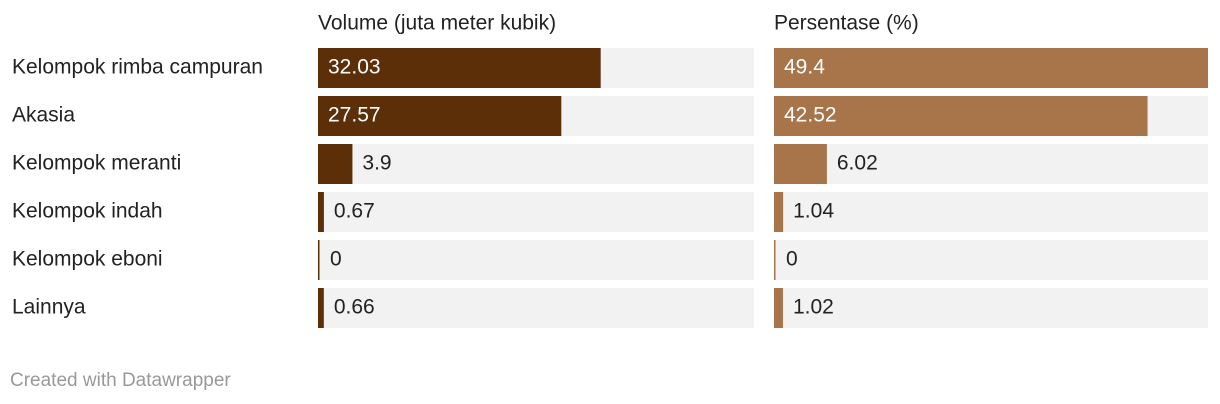 This screenshot has width=1220, height=404. I want to click on category-label: Kelompok meranti, so click(96, 163).